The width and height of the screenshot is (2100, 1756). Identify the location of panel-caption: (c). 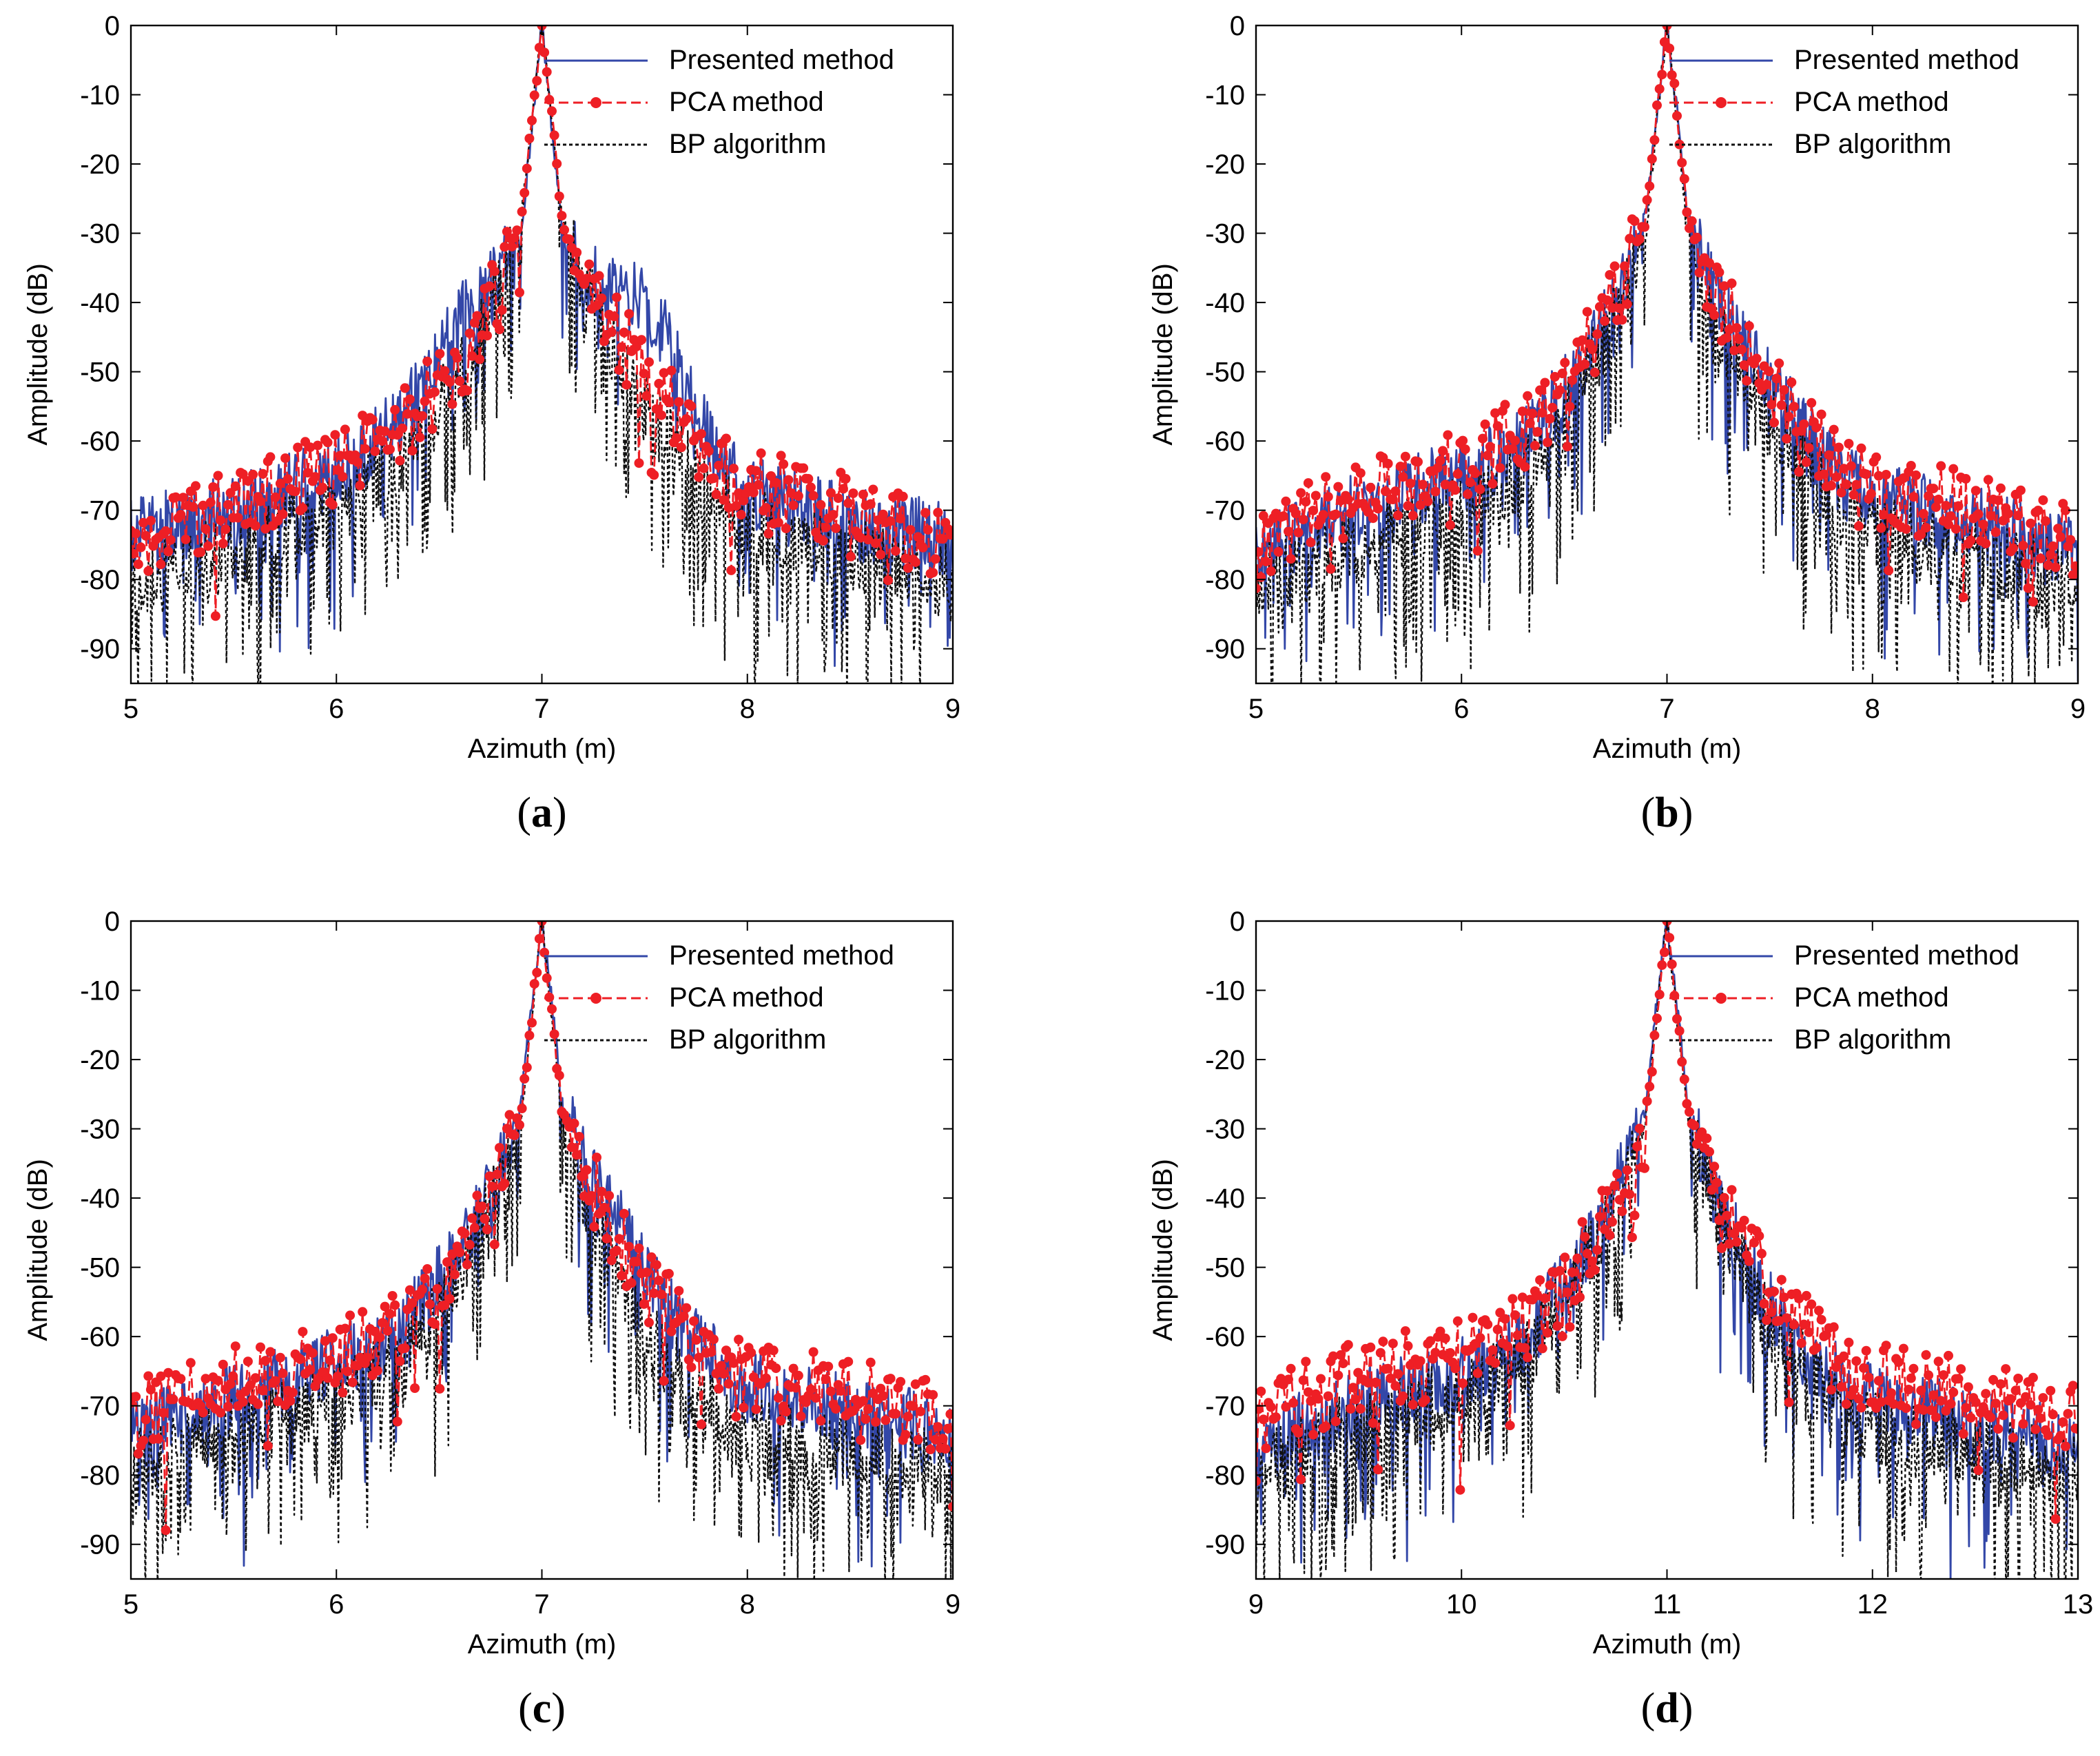
(542, 1708).